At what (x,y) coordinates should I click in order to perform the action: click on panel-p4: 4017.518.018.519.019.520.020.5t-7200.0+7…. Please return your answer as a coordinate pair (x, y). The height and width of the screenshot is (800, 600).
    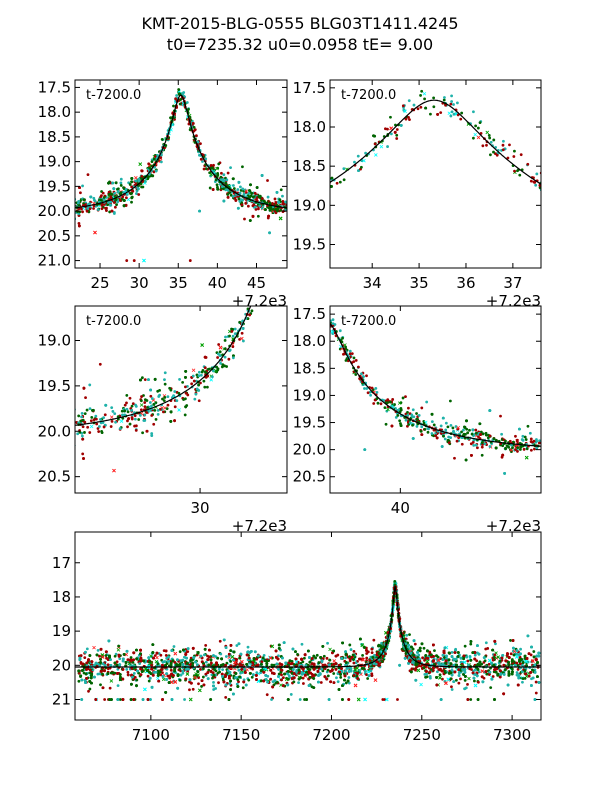
    Looking at the image, I should click on (424, 420).